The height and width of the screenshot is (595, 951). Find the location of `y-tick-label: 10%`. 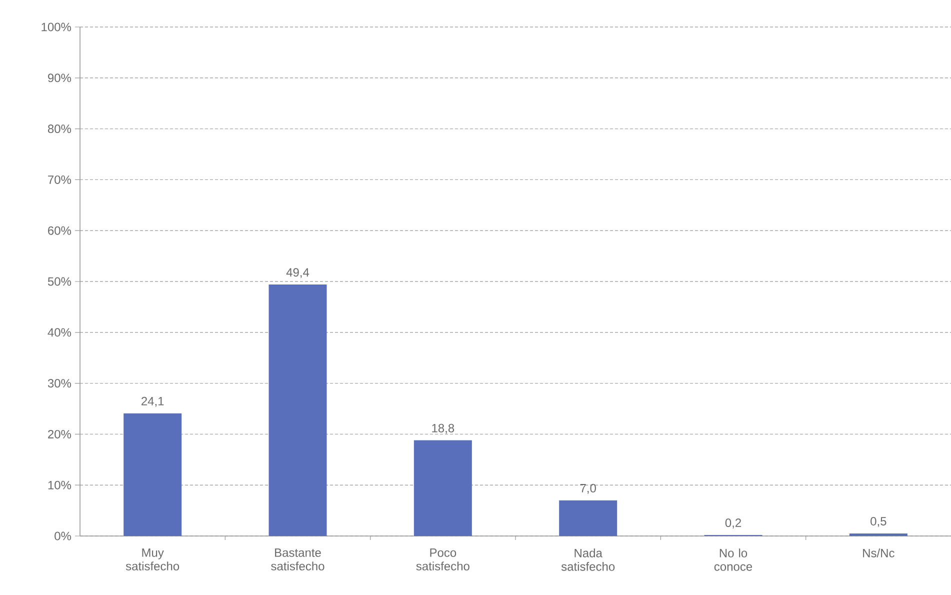

y-tick-label: 10% is located at coordinates (60, 485).